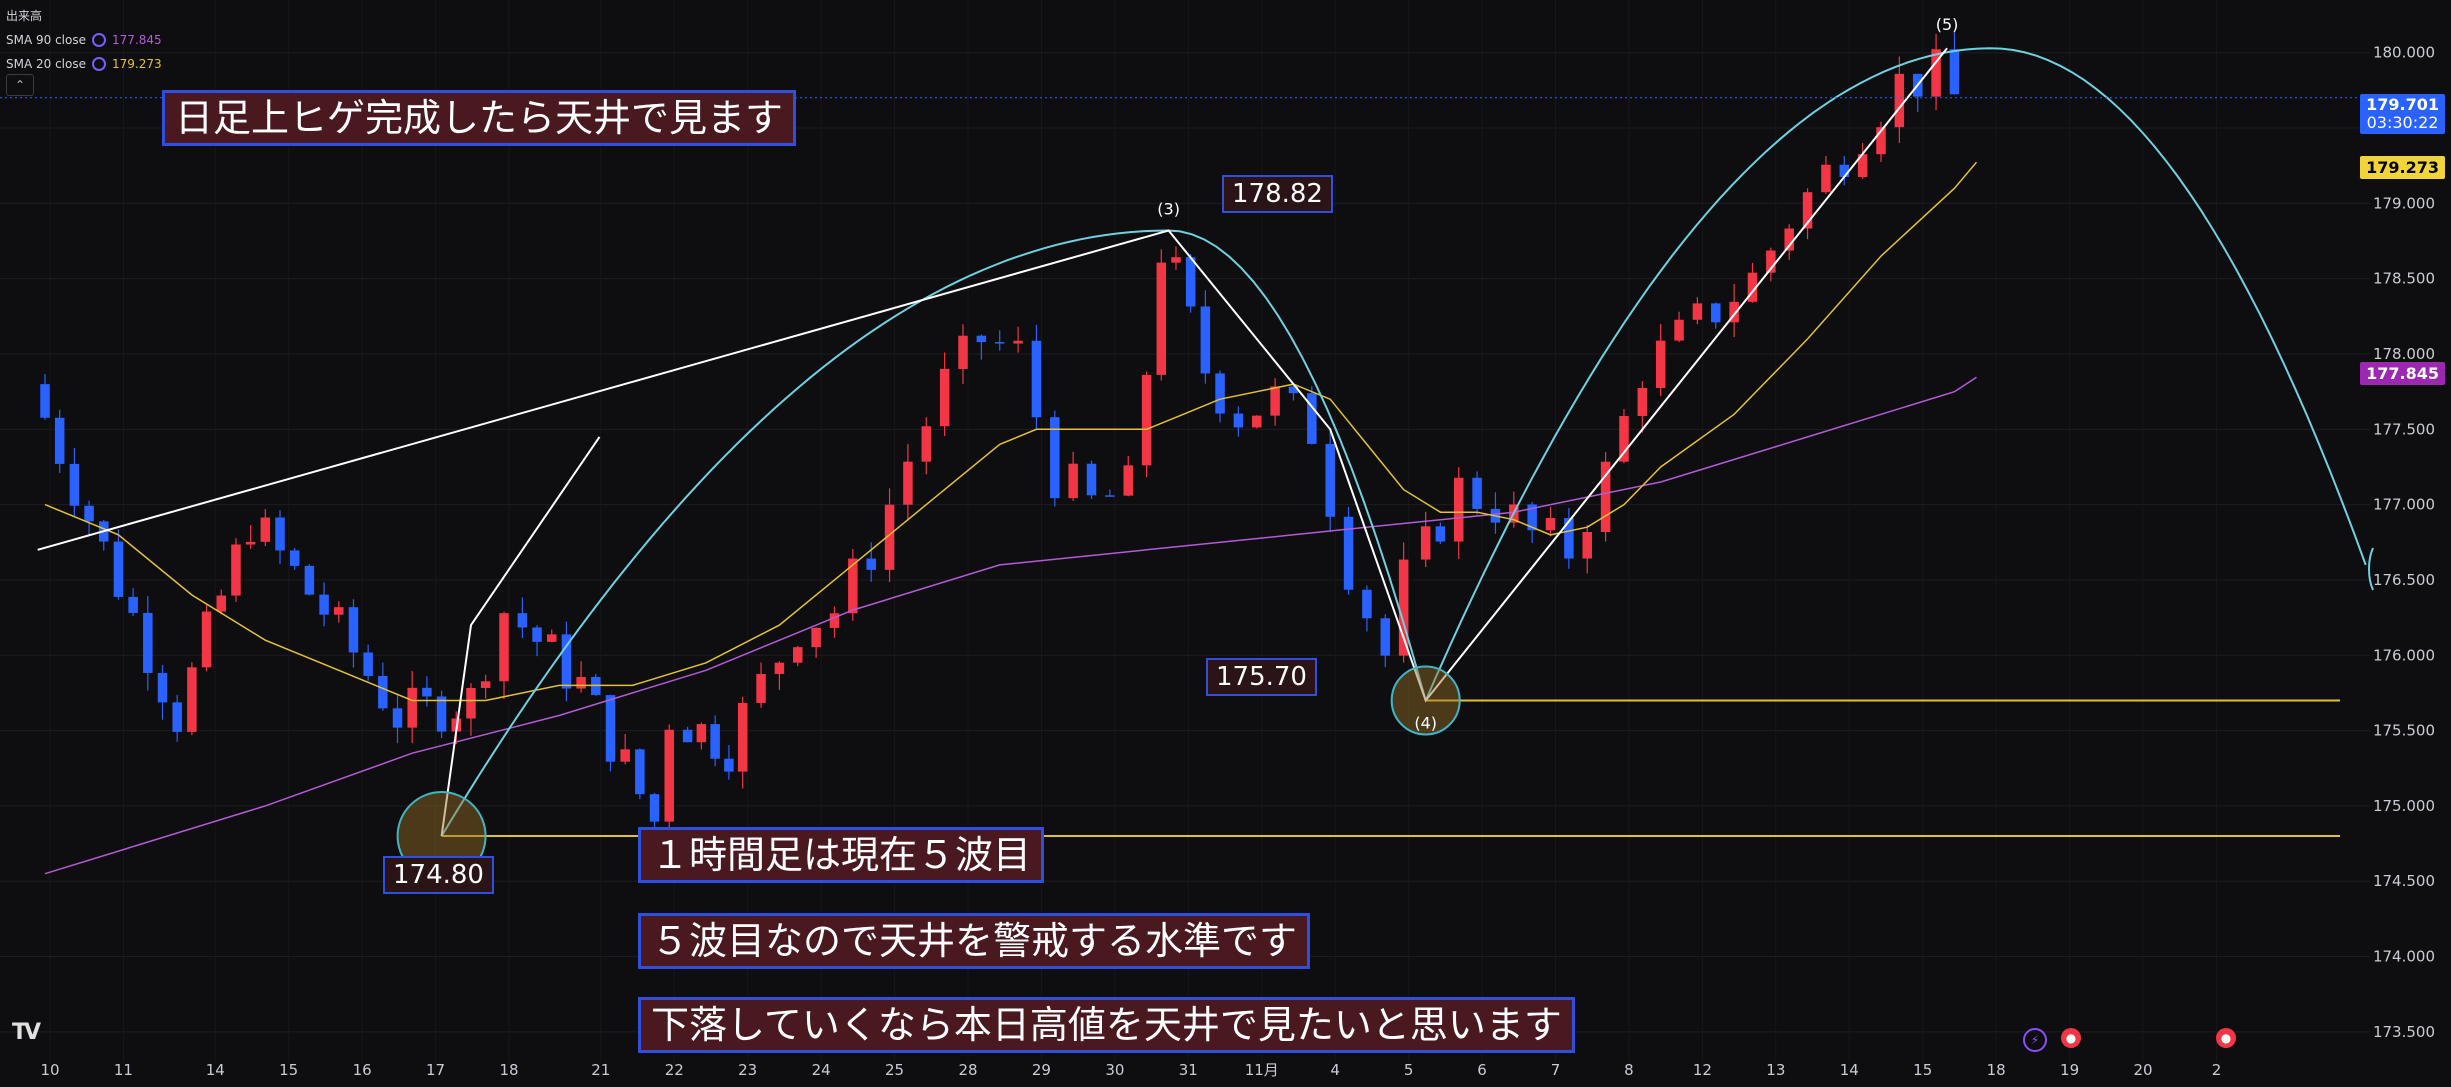 Image resolution: width=2451 pixels, height=1087 pixels. Describe the element at coordinates (841, 855) in the screenshot. I see `note-wave5: １時間足は現在５波目` at that location.